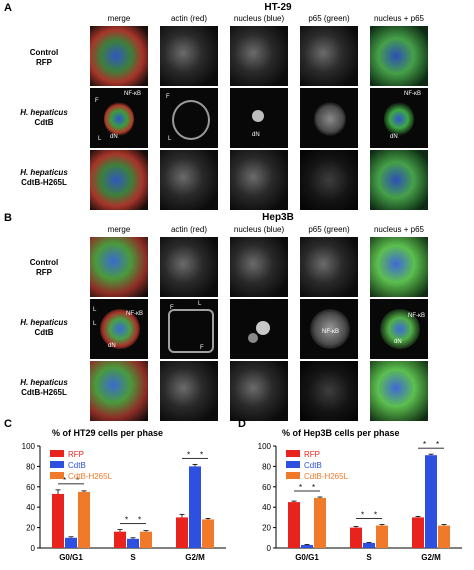  Describe the element at coordinates (77, 465) in the screenshot. I see `chart-c-legend-label: CdtB` at that location.